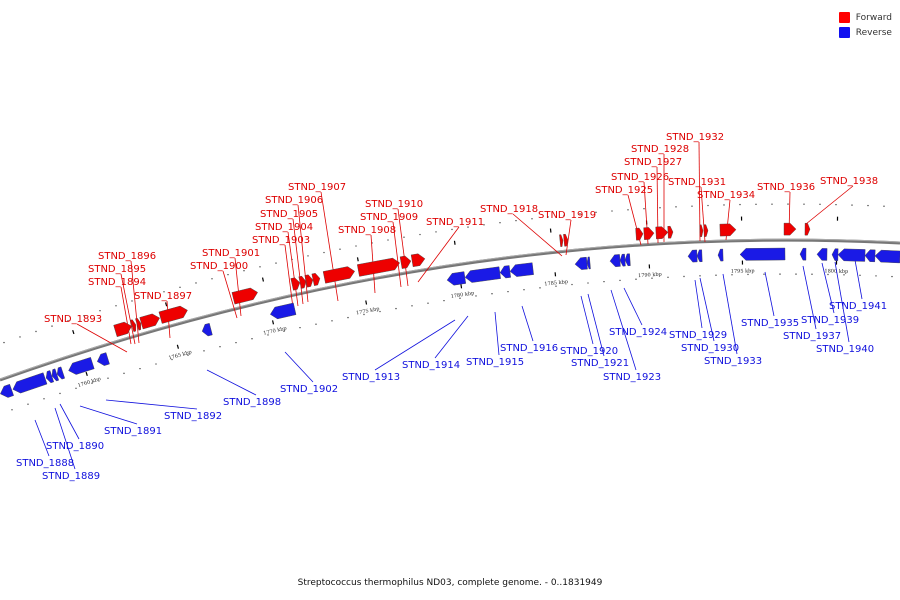 The height and width of the screenshot is (600, 900). I want to click on tick-mark: 1800 kbp, so click(836, 245).